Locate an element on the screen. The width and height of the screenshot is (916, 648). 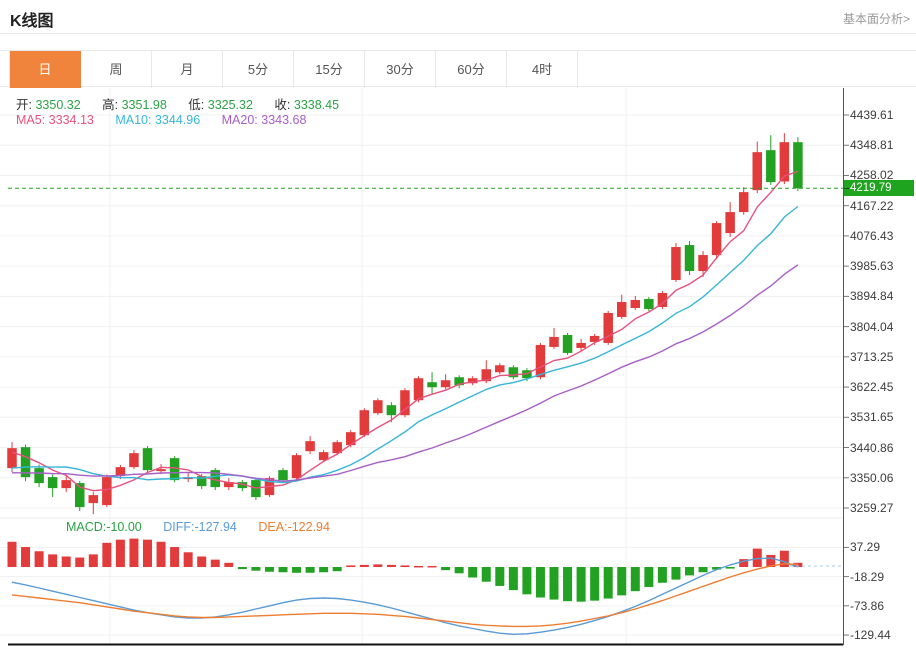
y-axis-label: 3440.86 is located at coordinates (872, 447).